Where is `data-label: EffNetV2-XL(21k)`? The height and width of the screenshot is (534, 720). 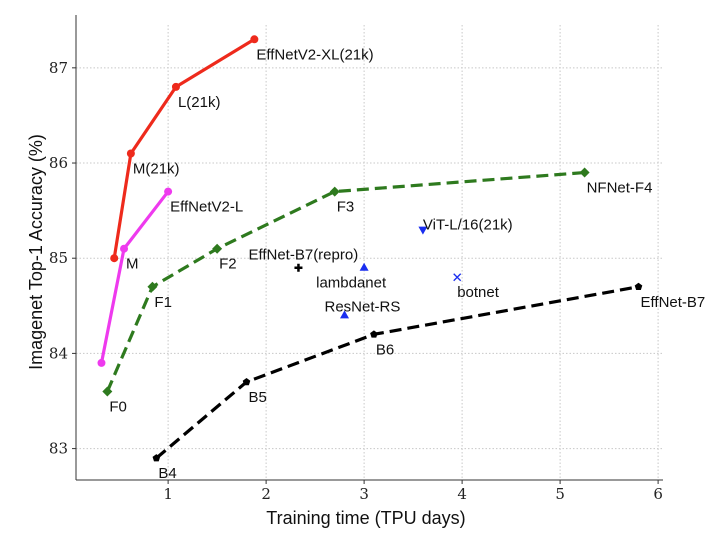 data-label: EffNetV2-XL(21k) is located at coordinates (314, 54).